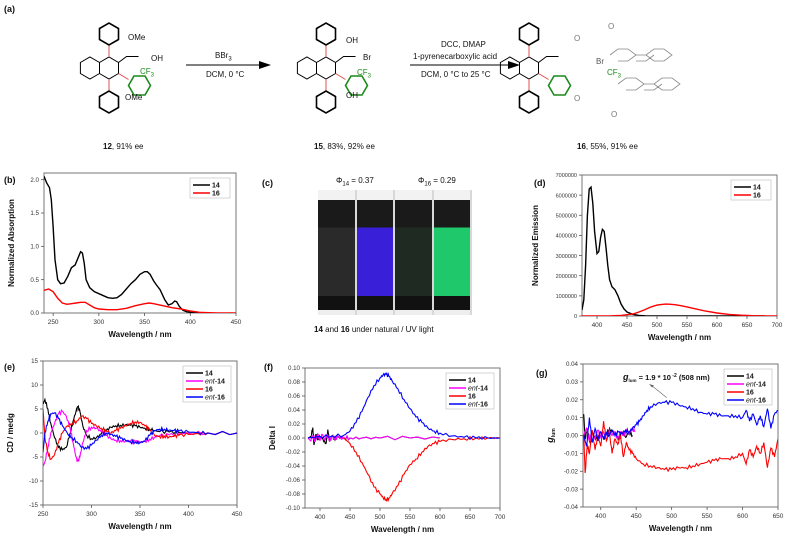 The height and width of the screenshot is (537, 799). I want to click on compound-16-structure, so click(535, 68).